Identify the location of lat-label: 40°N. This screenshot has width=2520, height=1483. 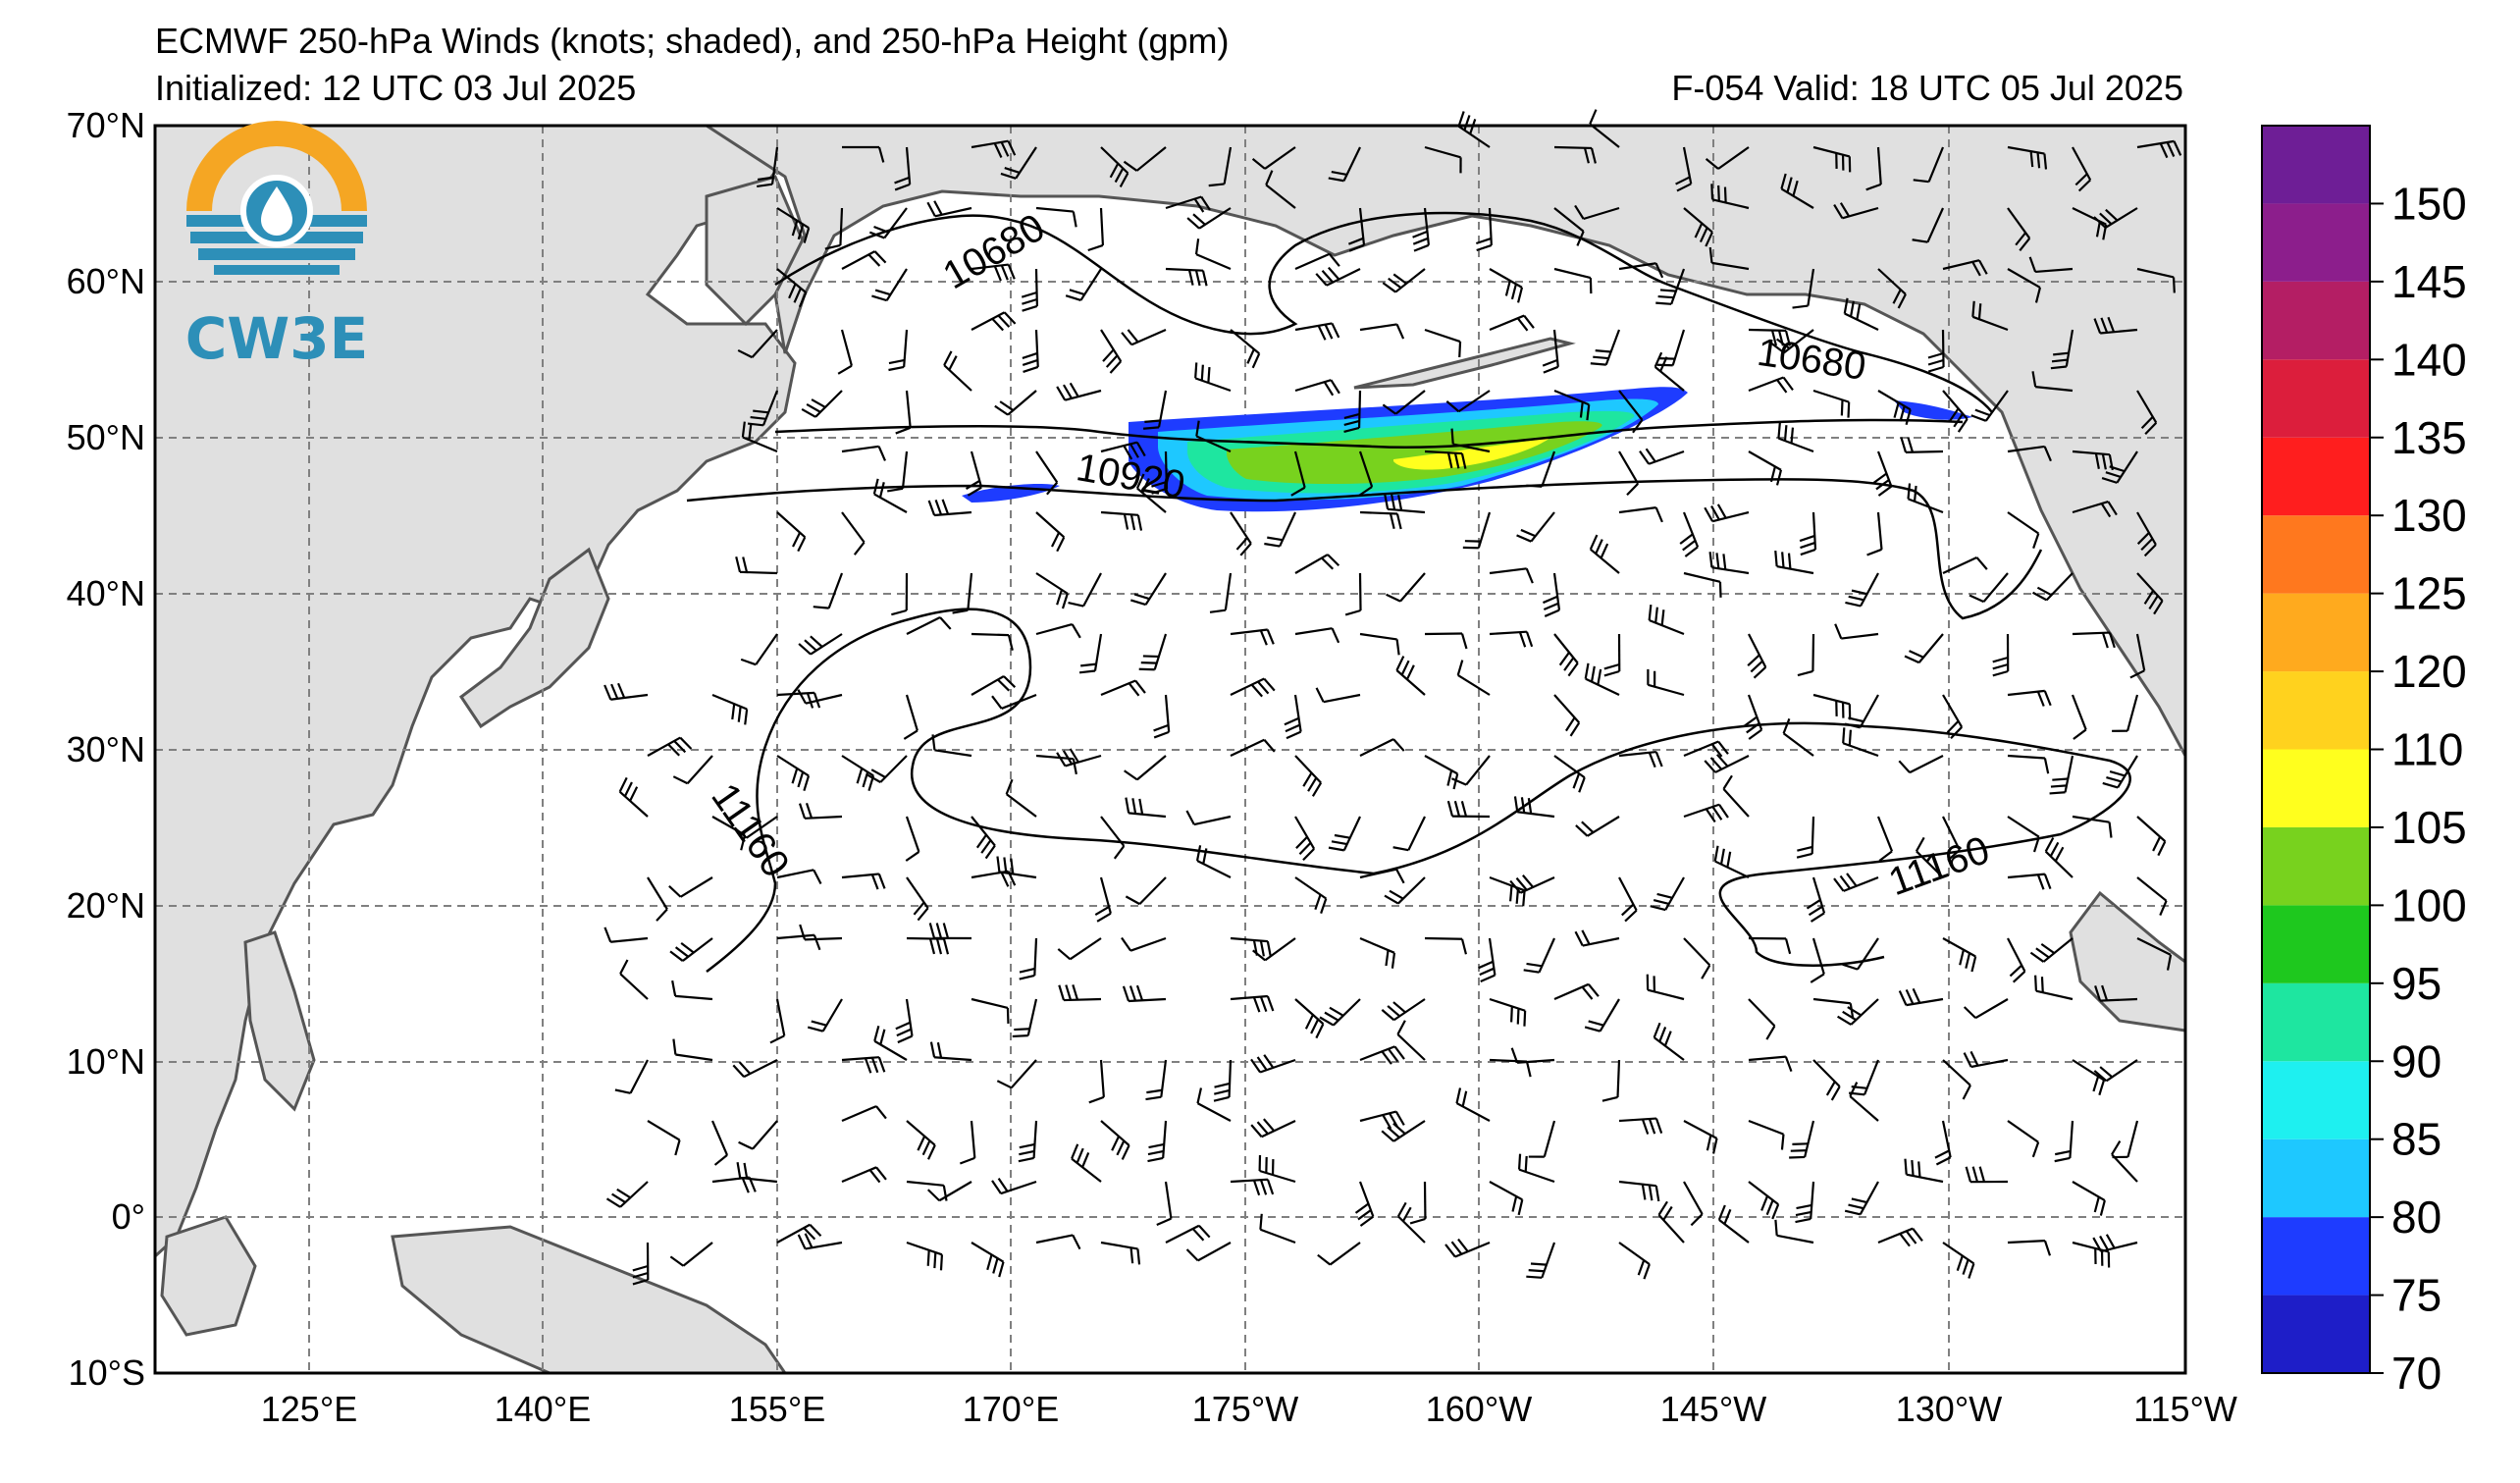
(106, 593).